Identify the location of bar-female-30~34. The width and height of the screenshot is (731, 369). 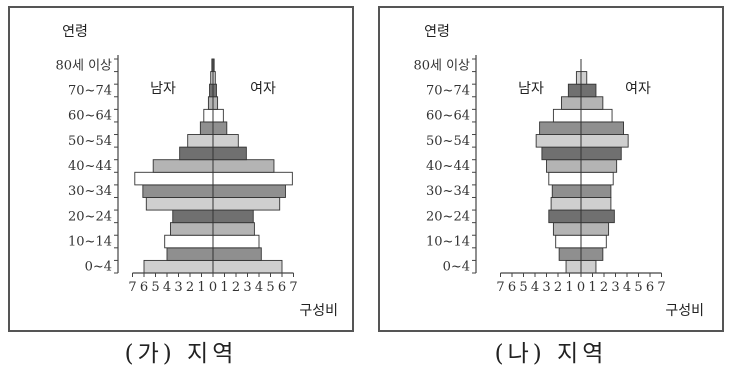
(596, 191).